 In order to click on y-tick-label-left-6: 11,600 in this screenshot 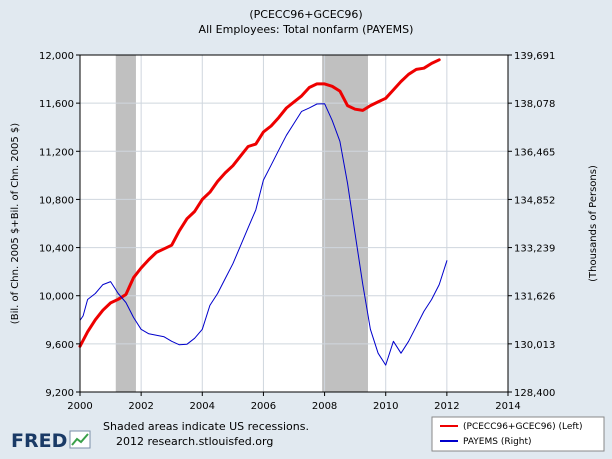, I will do `click(56, 104)`.